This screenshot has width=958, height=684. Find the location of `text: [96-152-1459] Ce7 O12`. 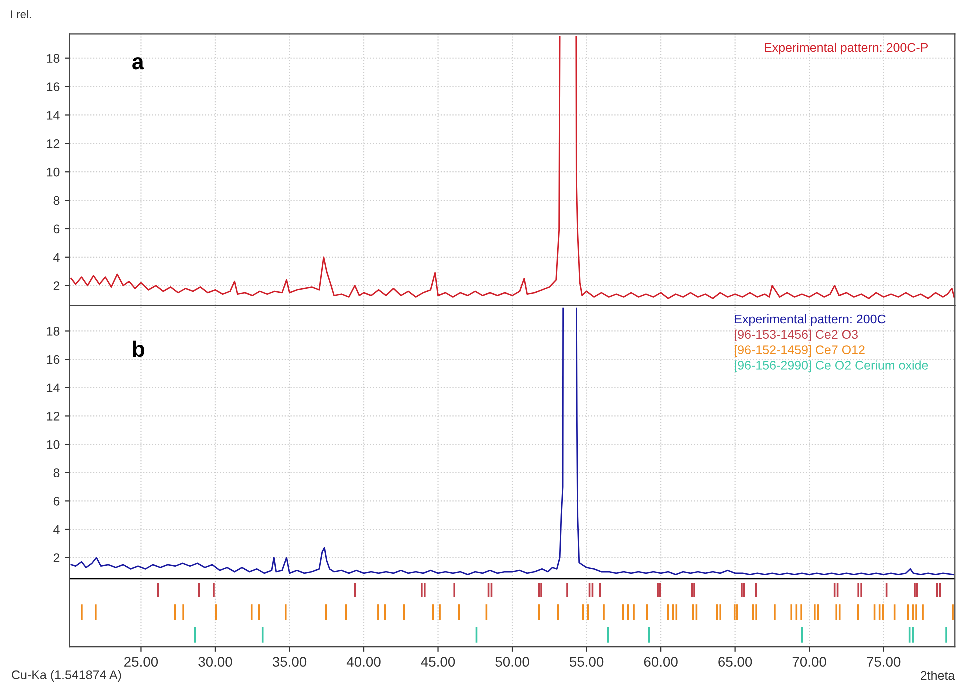

text: [96-152-1459] Ce7 O12 is located at coordinates (800, 351).